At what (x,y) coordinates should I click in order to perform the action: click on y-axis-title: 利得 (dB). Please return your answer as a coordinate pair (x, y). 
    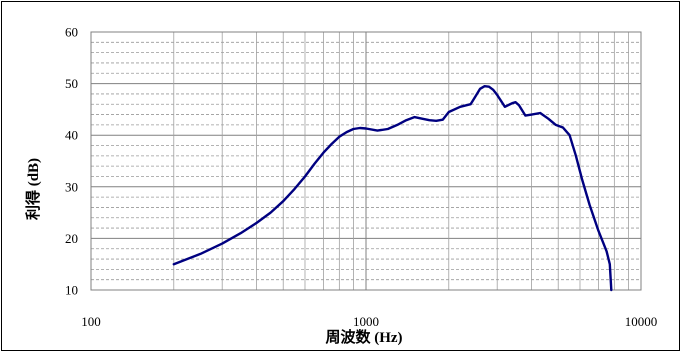
    Looking at the image, I should click on (33, 189).